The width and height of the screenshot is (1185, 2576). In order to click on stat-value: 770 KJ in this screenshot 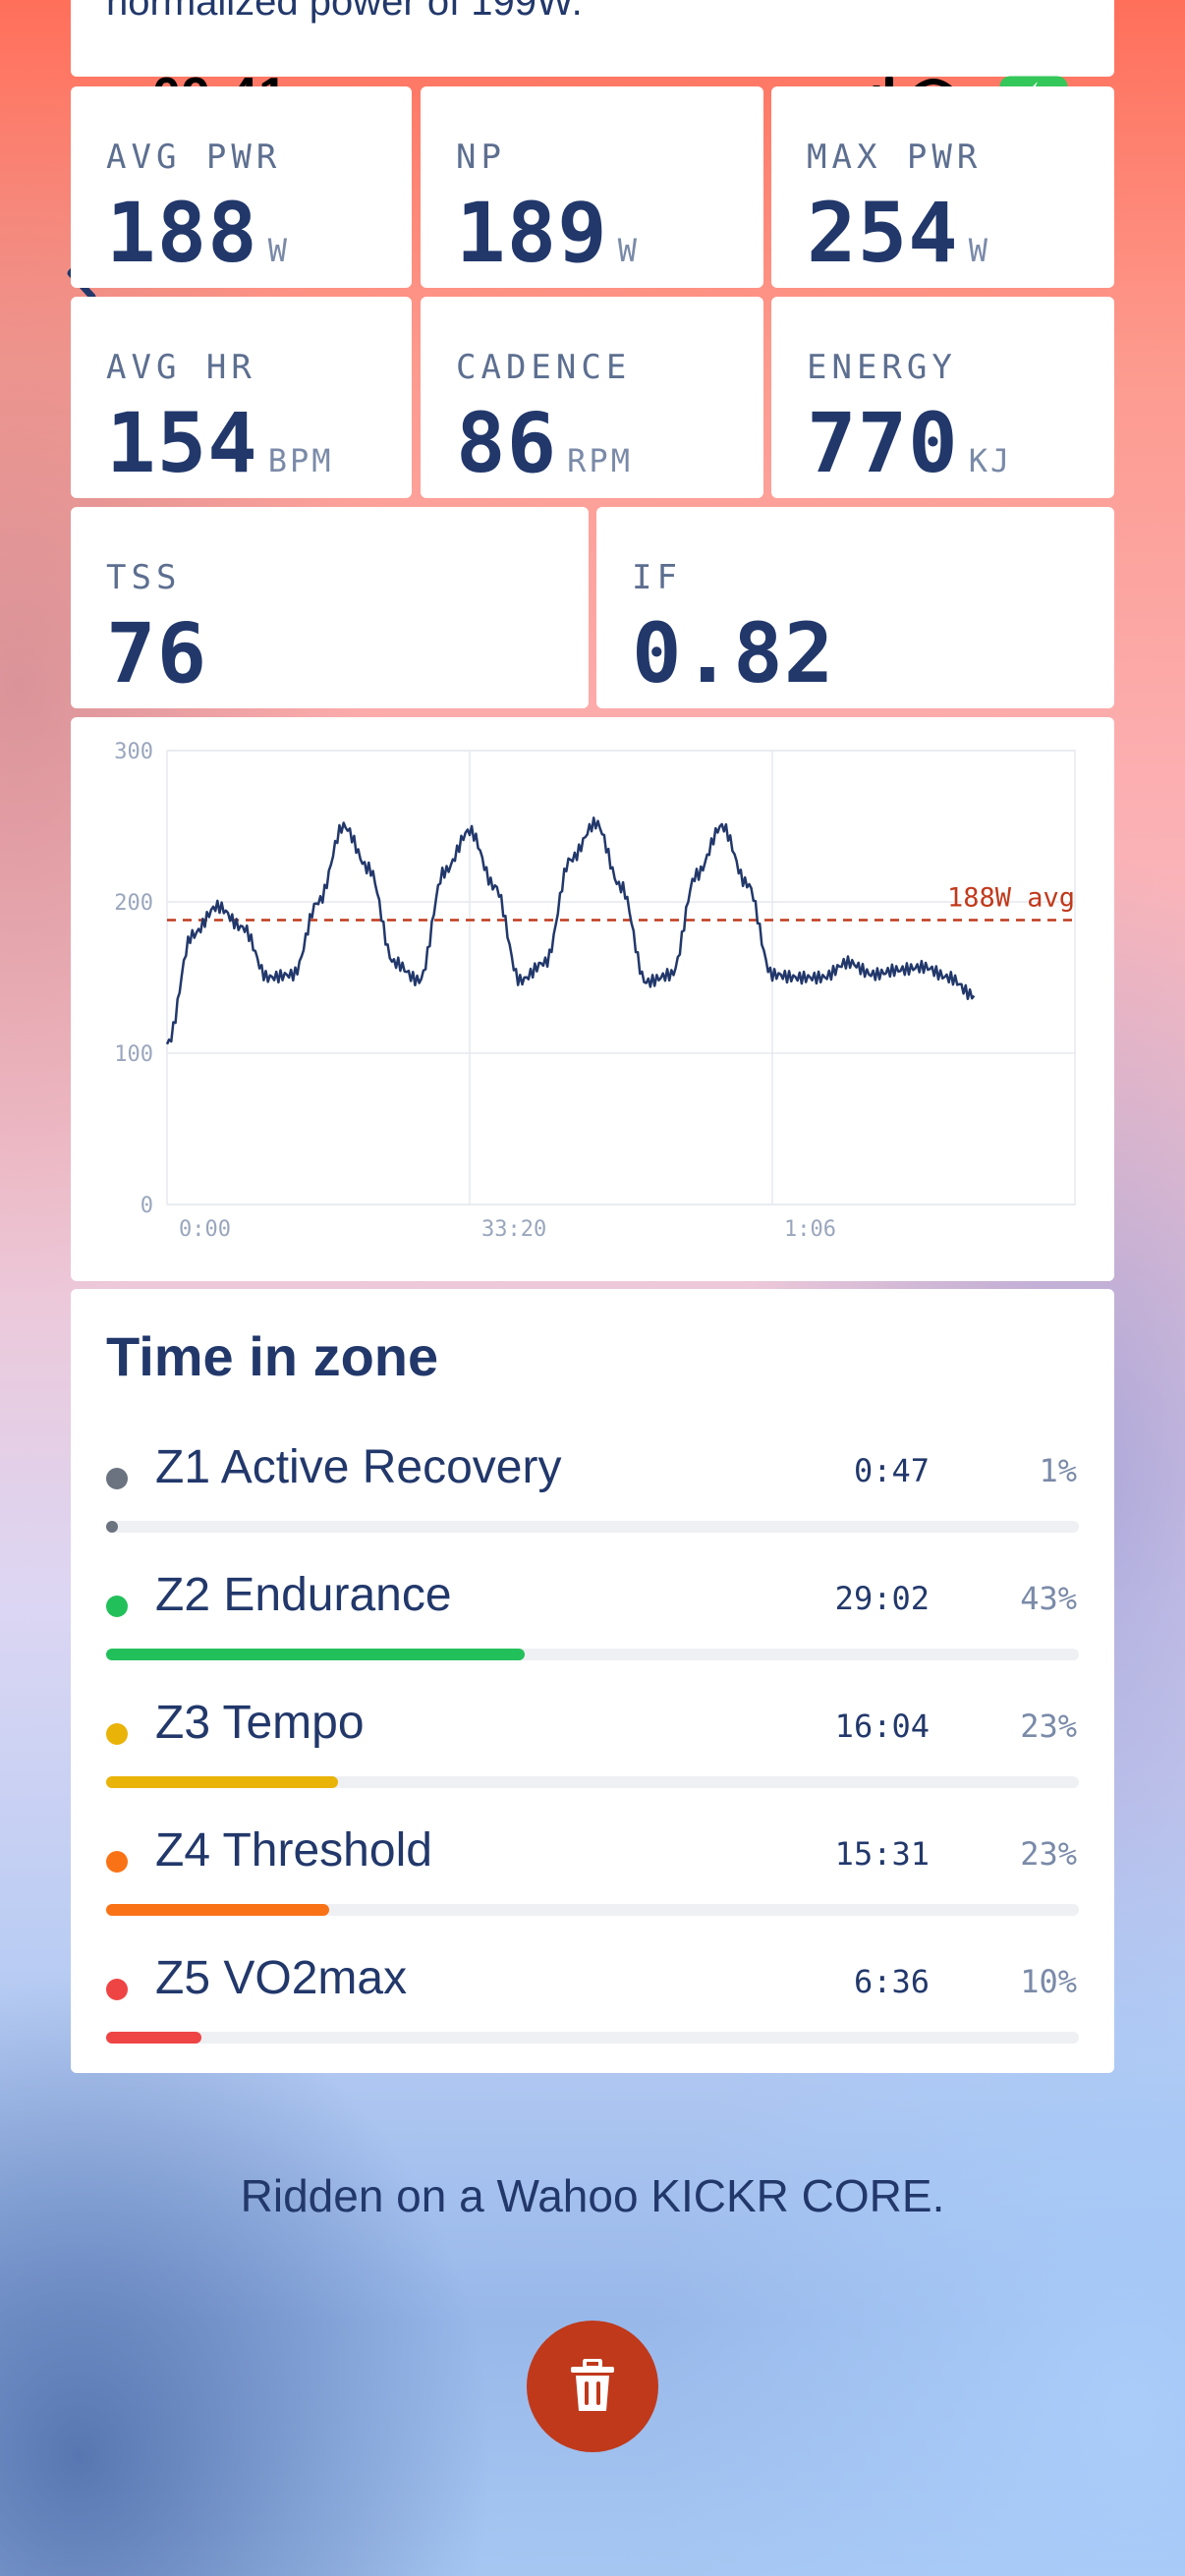, I will do `click(910, 443)`.